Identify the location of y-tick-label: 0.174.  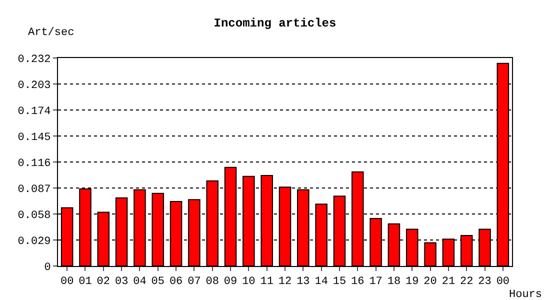
(35, 112).